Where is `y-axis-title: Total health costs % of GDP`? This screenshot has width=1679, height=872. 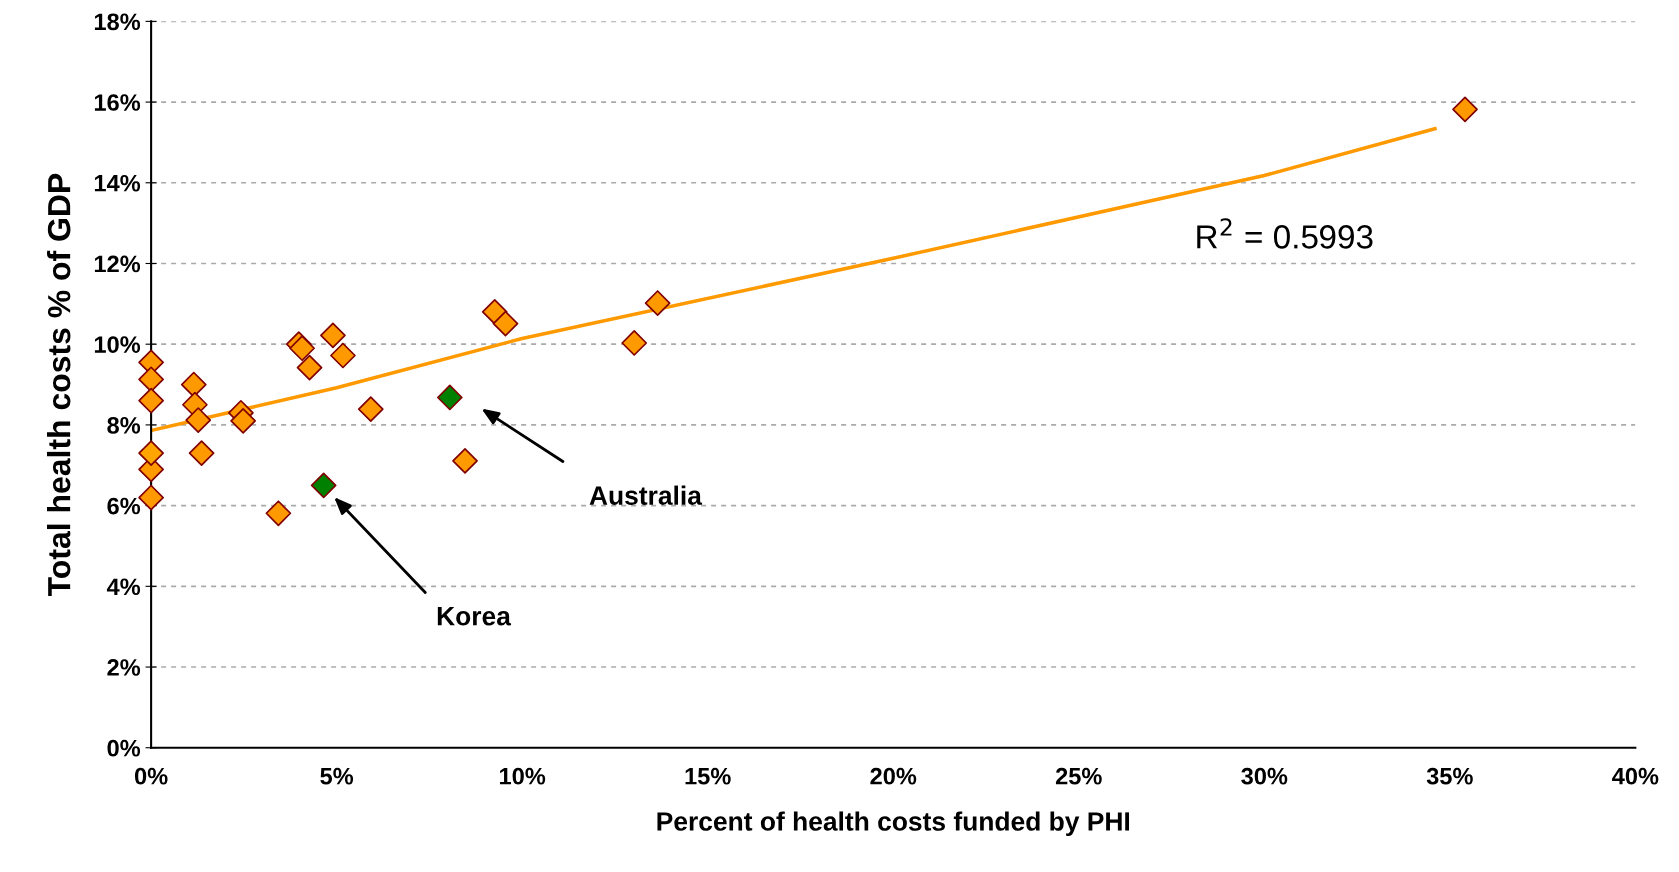
y-axis-title: Total health costs % of GDP is located at coordinates (58, 384).